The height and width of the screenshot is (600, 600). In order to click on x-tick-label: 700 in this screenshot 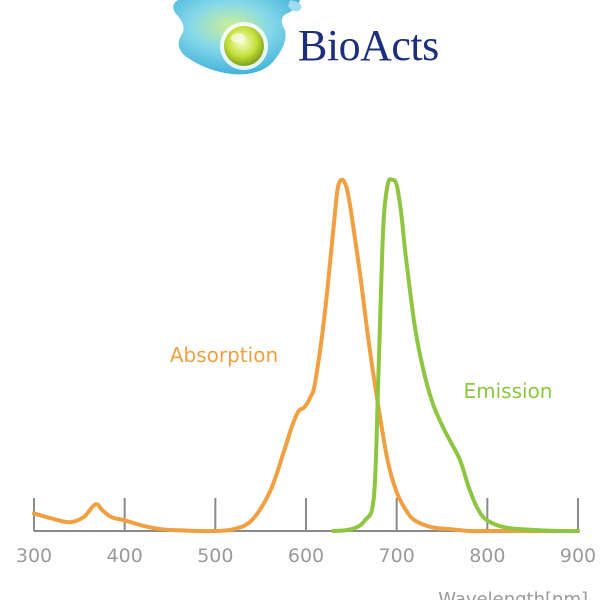, I will do `click(397, 556)`.